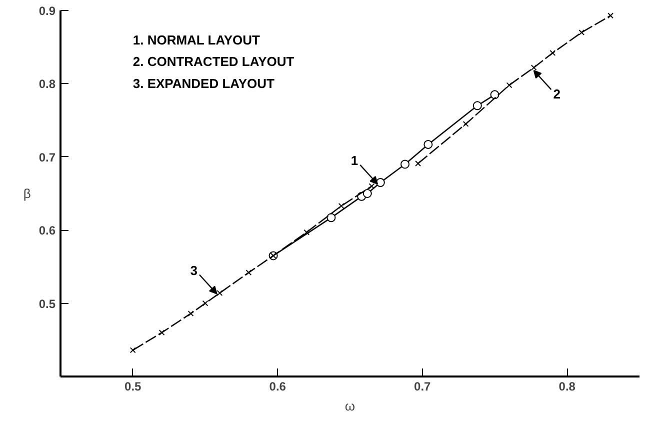  I want to click on y-tick-label: 0.5, so click(47, 303).